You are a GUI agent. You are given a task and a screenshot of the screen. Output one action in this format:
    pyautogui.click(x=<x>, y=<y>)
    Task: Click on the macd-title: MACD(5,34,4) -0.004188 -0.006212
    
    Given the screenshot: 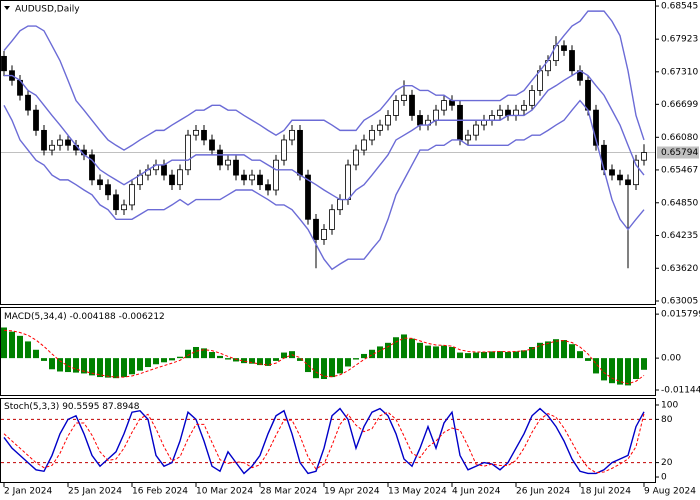 What is the action you would take?
    pyautogui.click(x=84, y=317)
    